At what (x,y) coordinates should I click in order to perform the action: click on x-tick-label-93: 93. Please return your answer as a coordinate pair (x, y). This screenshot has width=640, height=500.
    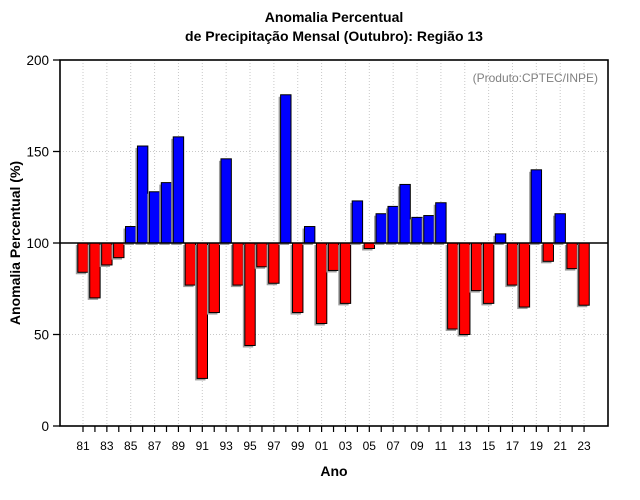
    Looking at the image, I should click on (226, 446).